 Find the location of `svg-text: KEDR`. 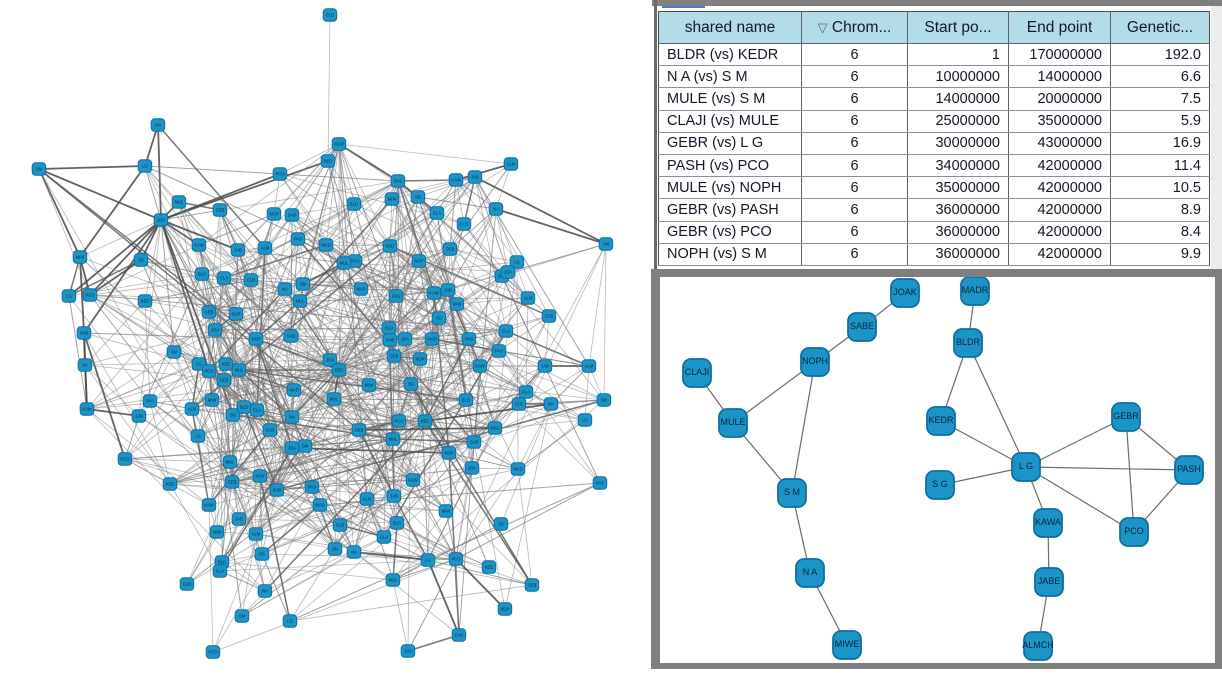

svg-text: KEDR is located at coordinates (941, 420).